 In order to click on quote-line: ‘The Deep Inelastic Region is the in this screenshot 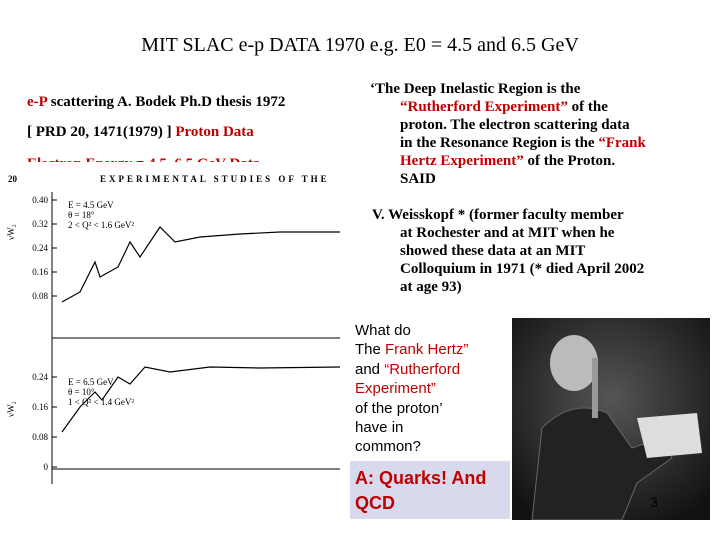, I will do `click(475, 89)`.